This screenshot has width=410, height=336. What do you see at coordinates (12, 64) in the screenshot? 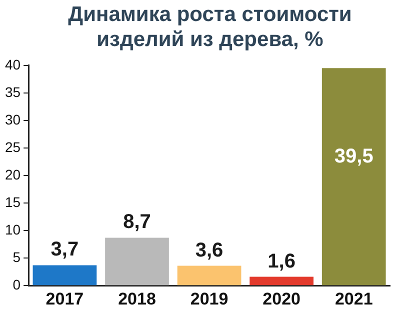
I see `y-tick-label: 40` at bounding box center [12, 64].